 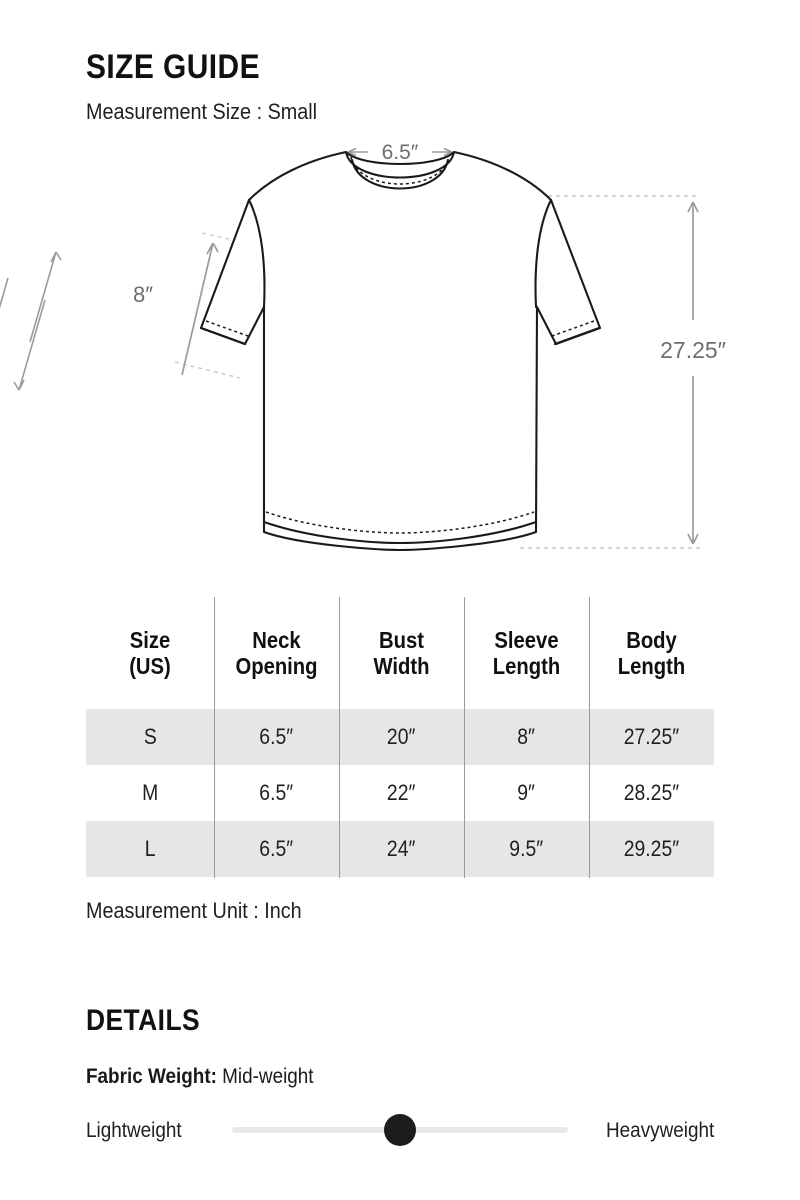 What do you see at coordinates (526, 849) in the screenshot?
I see `cell-sleeve: 9.5″` at bounding box center [526, 849].